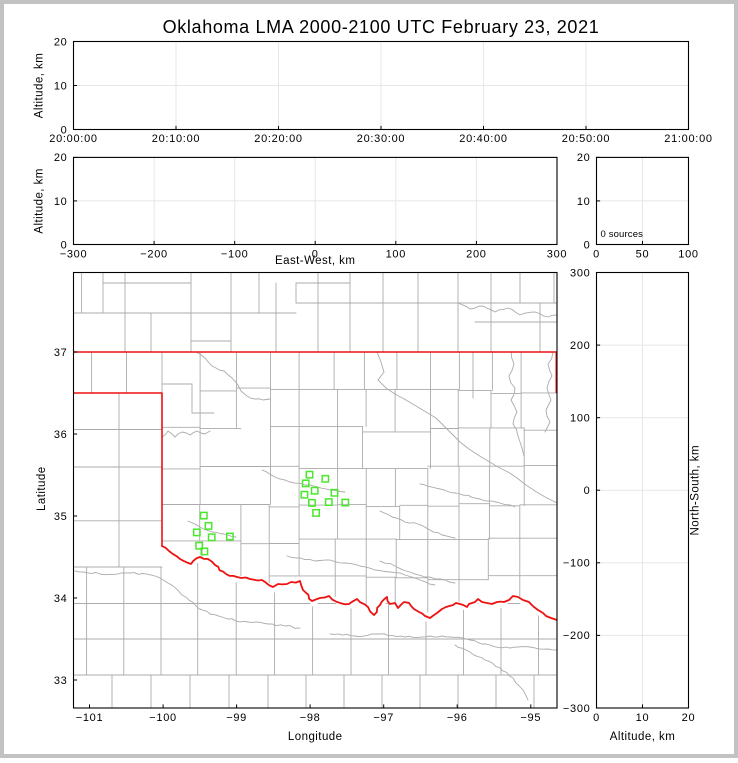 This screenshot has width=738, height=763. I want to click on svg-text: 50, so click(643, 254).